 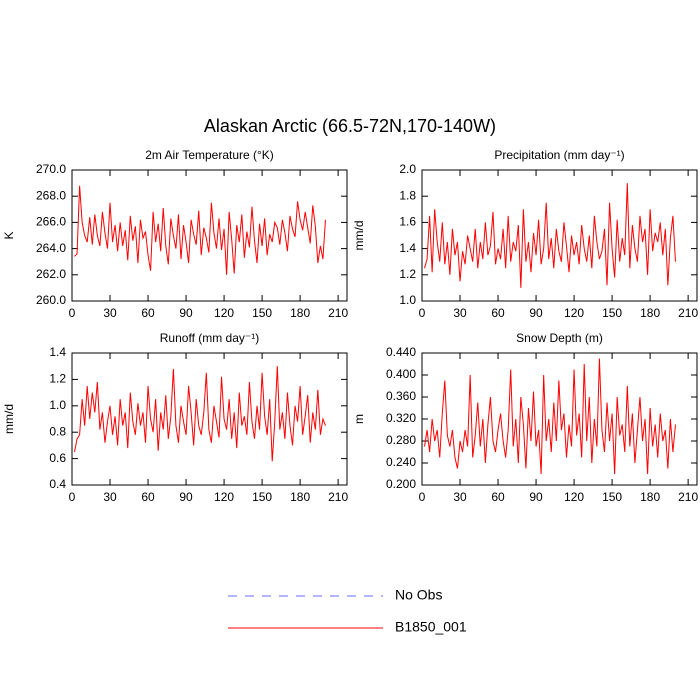 I want to click on y-axis-label: K, so click(x=9, y=235).